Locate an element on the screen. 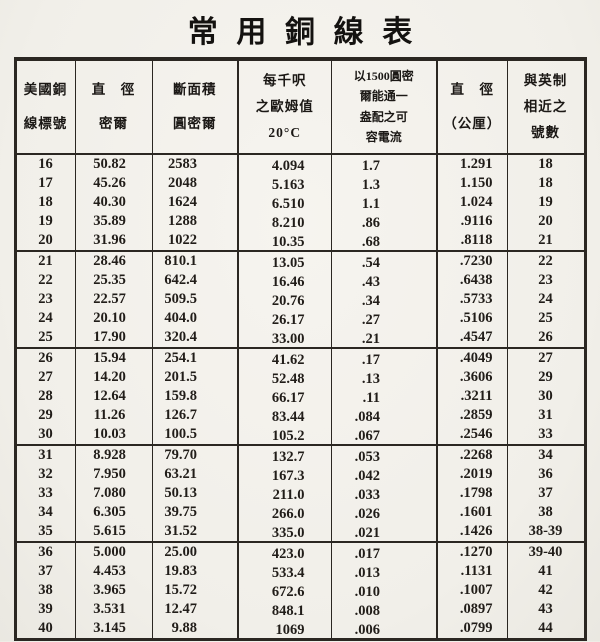 Image resolution: width=600 pixels, height=642 pixels. cell-current-capacity: .27 is located at coordinates (384, 320).